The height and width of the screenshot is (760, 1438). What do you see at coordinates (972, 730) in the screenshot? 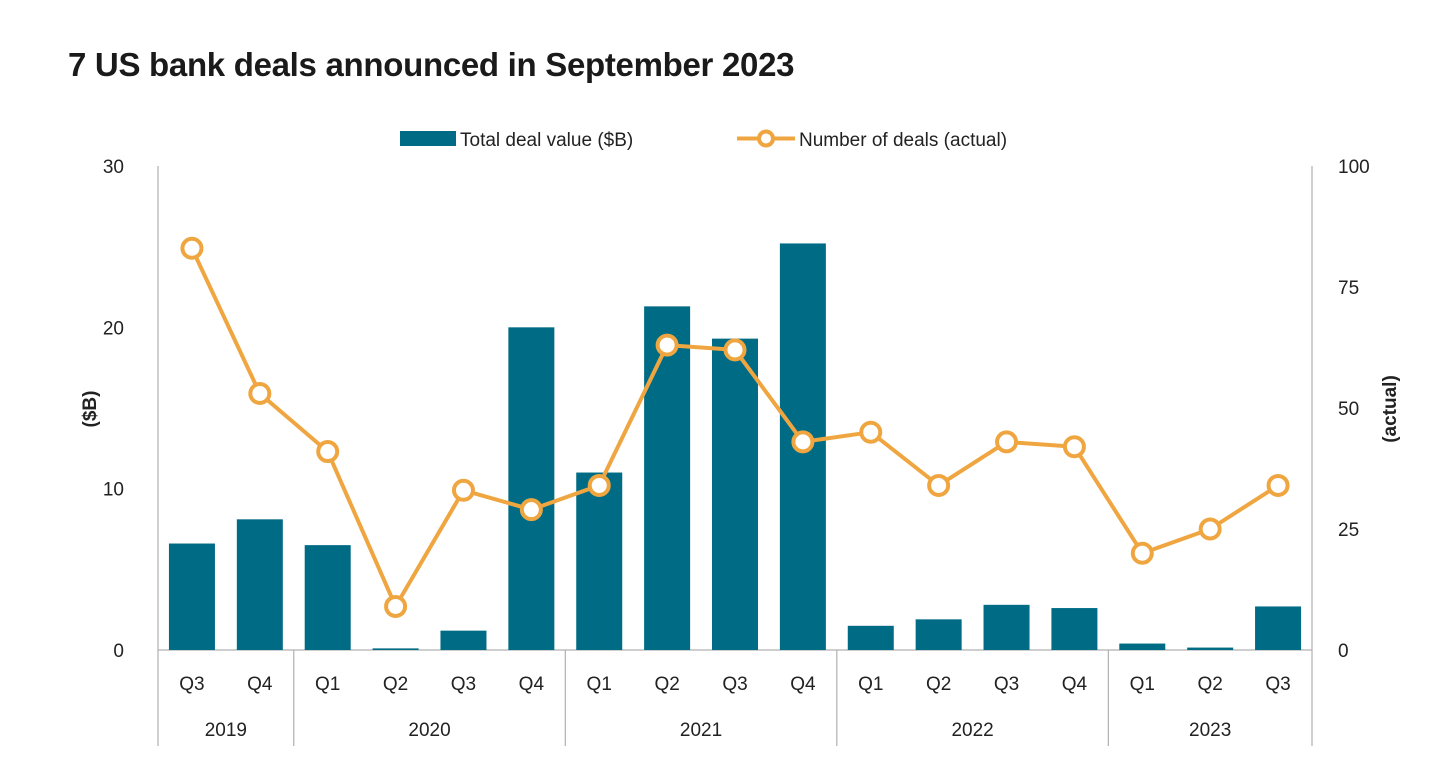
I see `year-label: 2022` at bounding box center [972, 730].